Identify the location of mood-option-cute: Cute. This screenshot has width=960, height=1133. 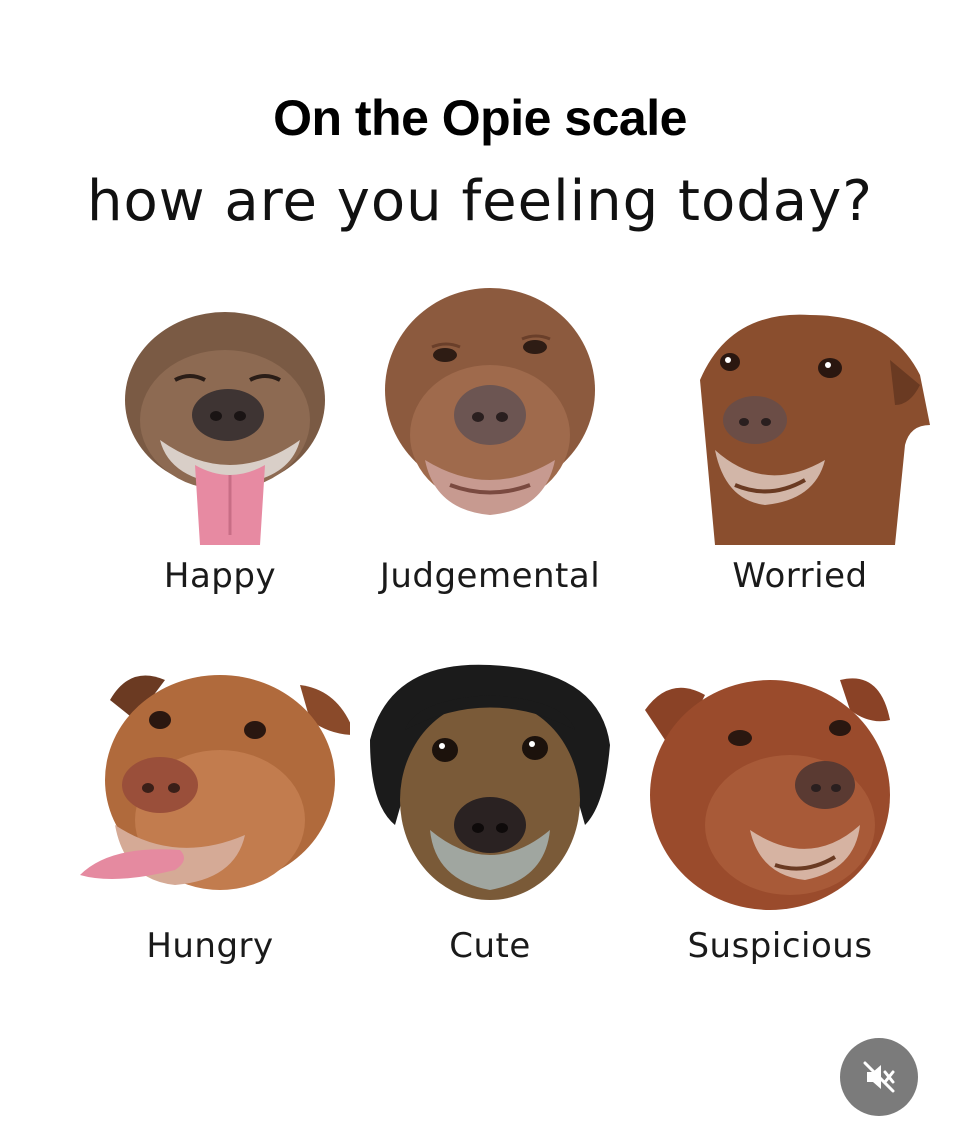
(490, 813).